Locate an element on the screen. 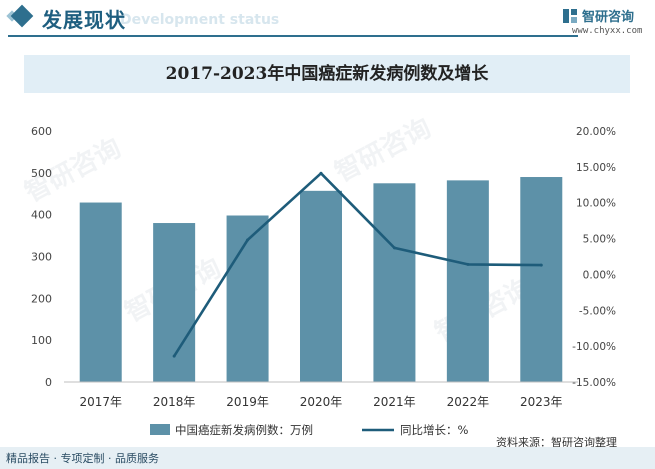 This screenshot has height=469, width=655. x-tick-label: 2021年 is located at coordinates (394, 402).